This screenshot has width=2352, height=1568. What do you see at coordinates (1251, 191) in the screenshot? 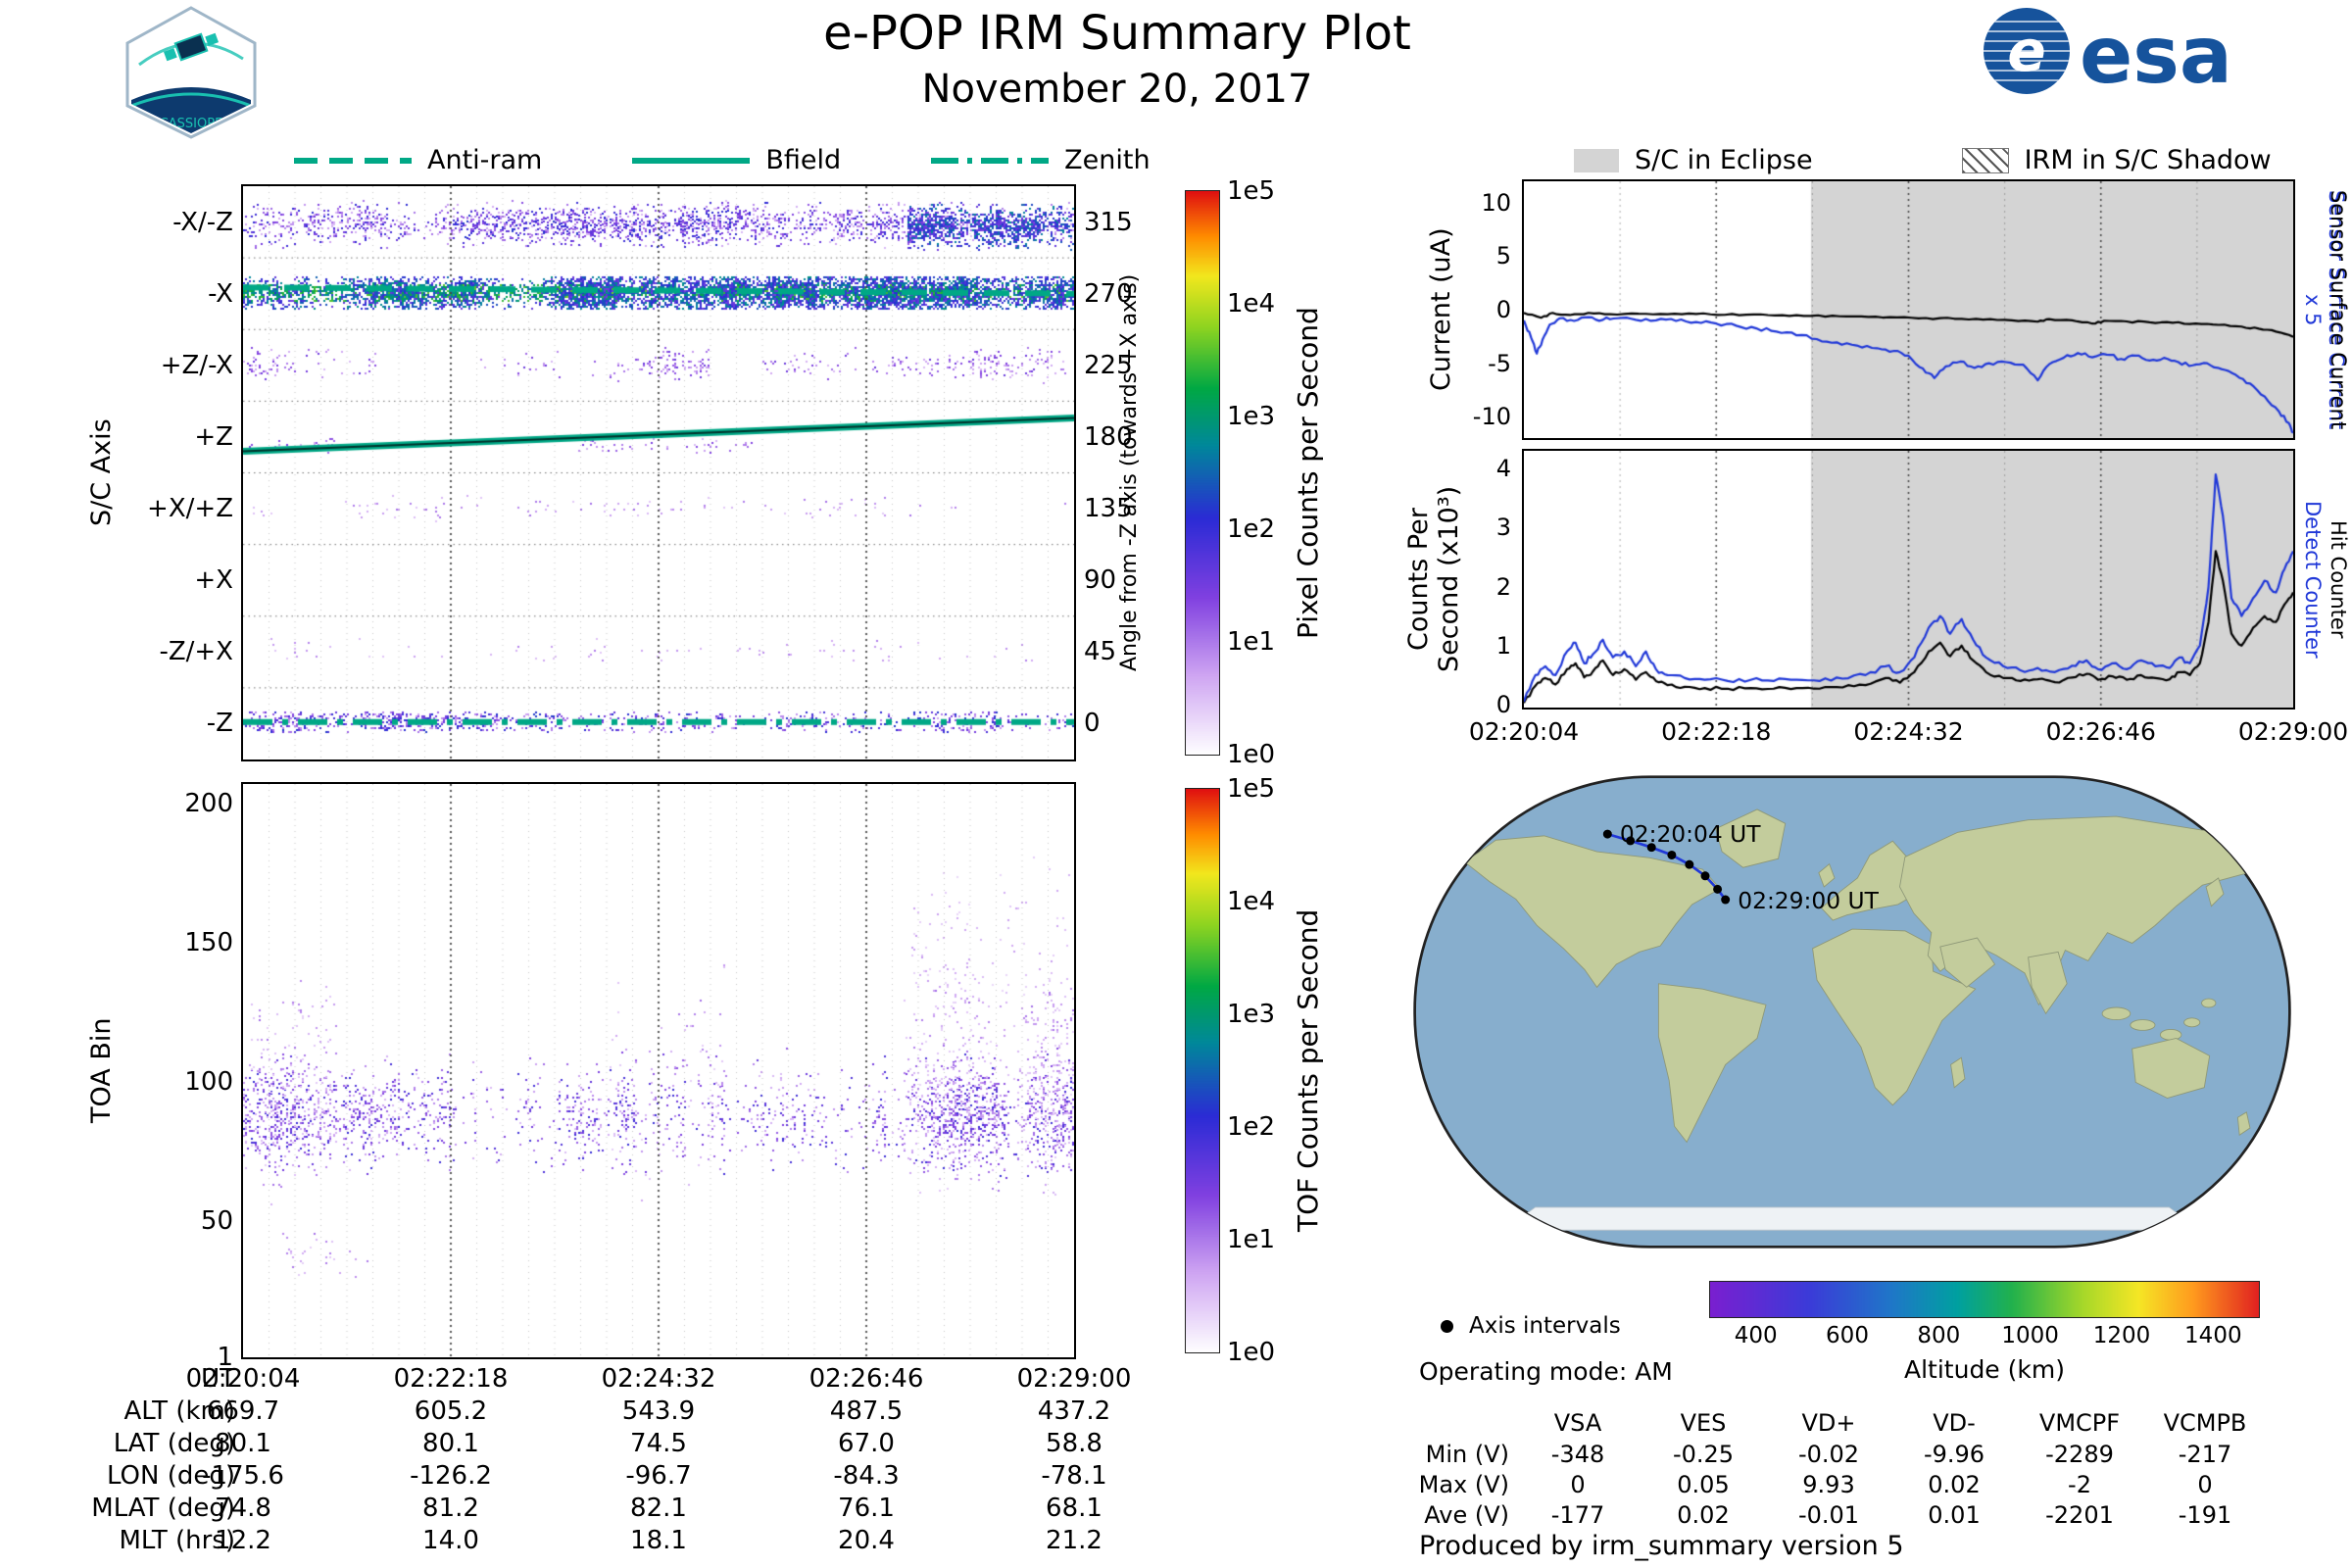
I see `pixel-colorbar-tick-label: 1e5` at bounding box center [1251, 191].